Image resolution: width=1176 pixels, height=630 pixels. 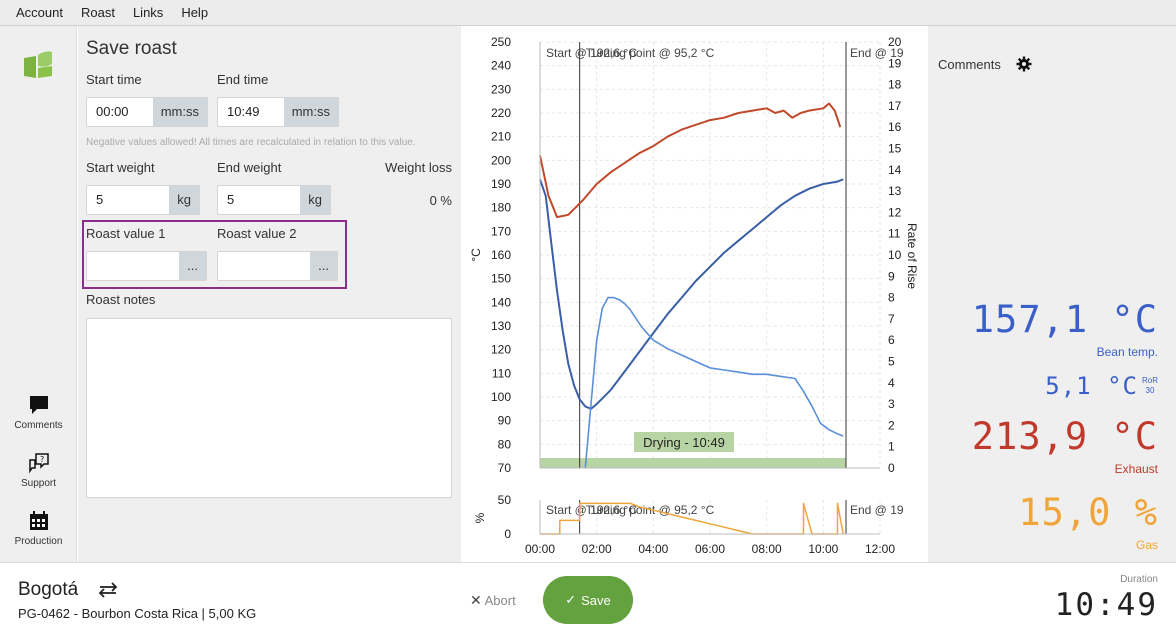 What do you see at coordinates (895, 63) in the screenshot?
I see `y2-tick-label: 19` at bounding box center [895, 63].